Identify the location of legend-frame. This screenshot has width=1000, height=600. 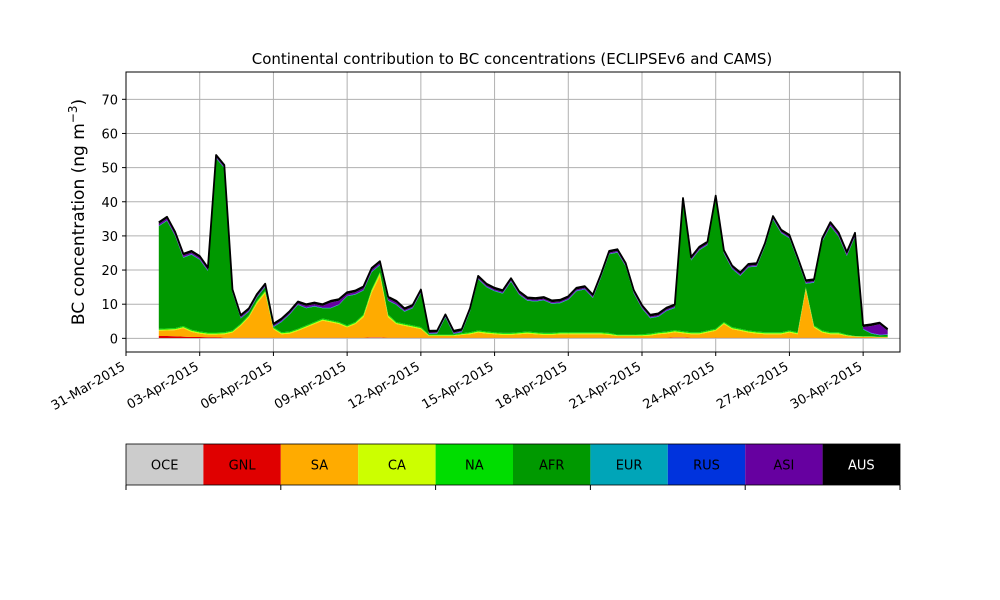
(513, 464).